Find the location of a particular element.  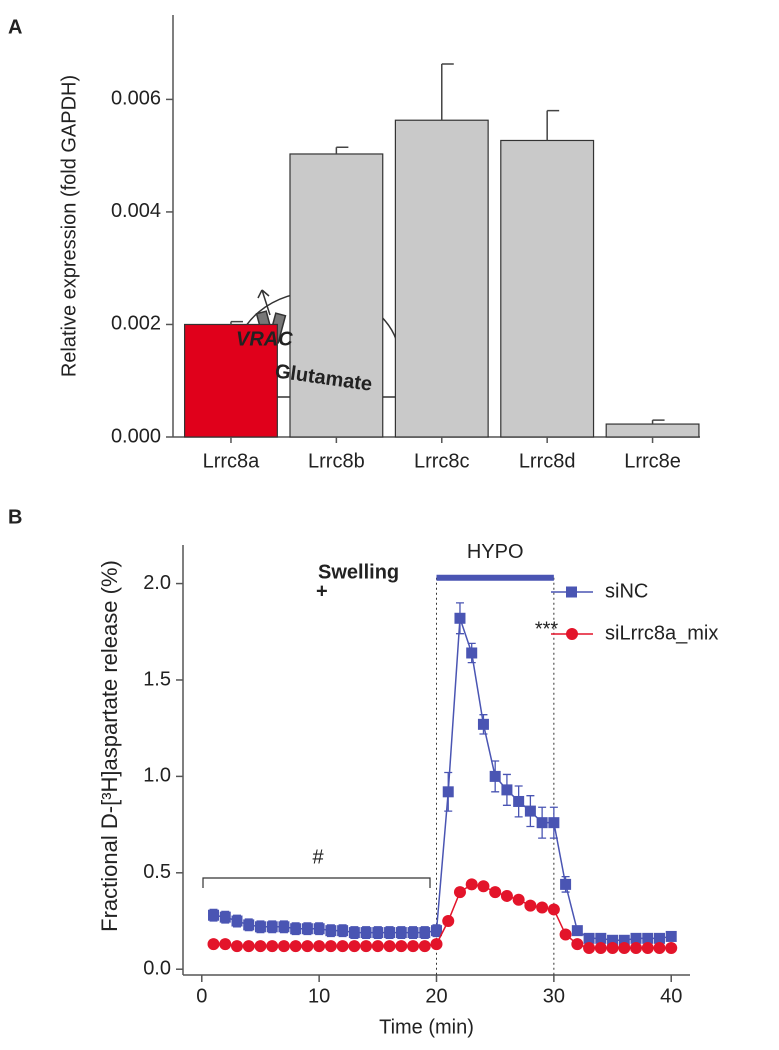

bar is located at coordinates (336, 295).